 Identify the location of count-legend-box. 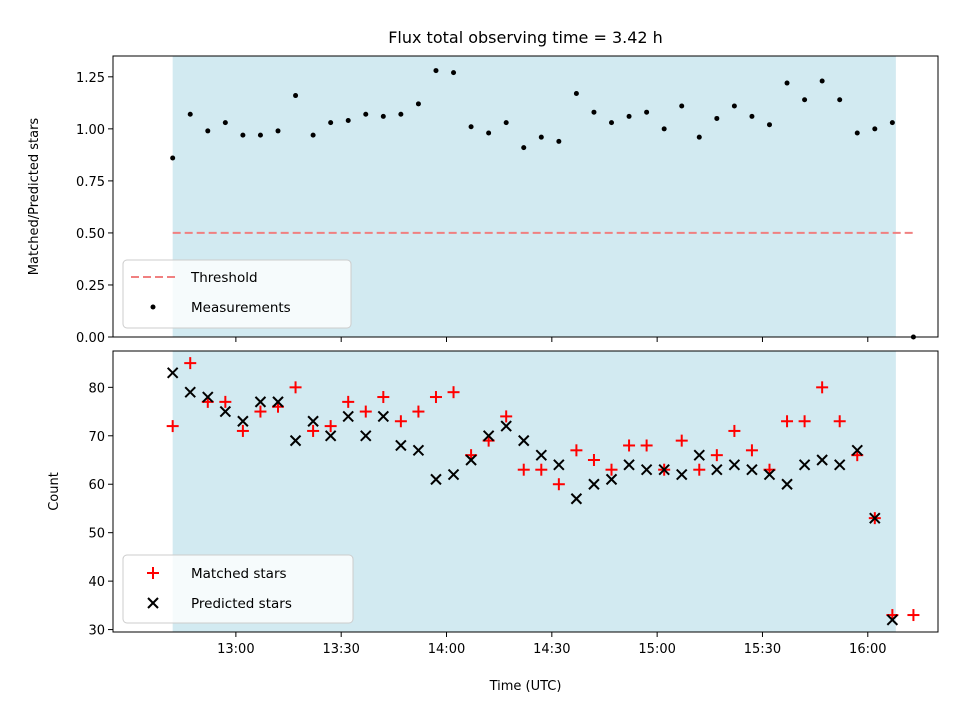
(238, 589).